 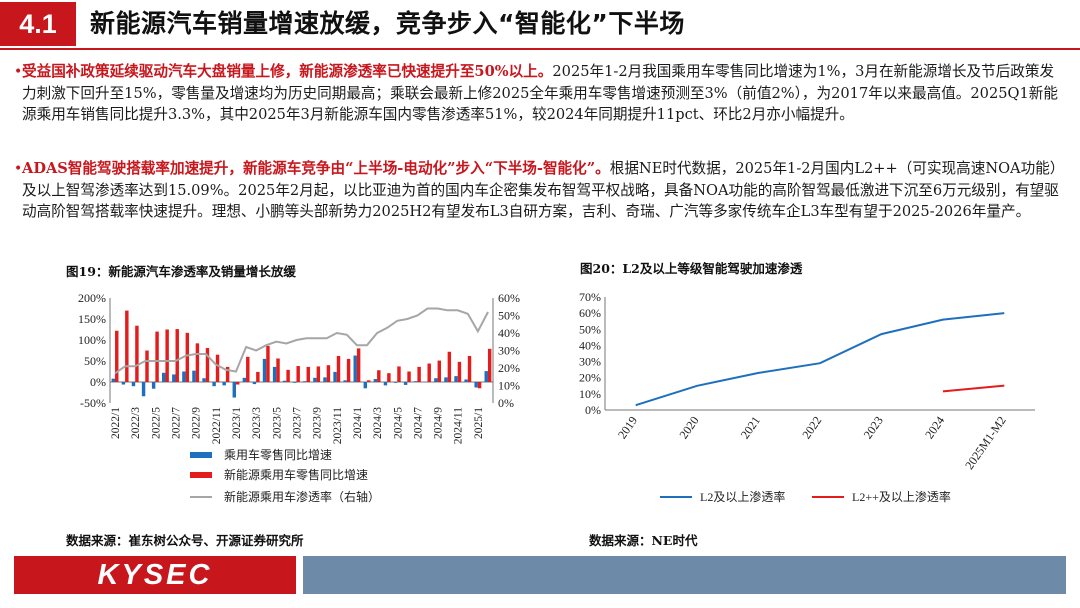 What do you see at coordinates (509, 368) in the screenshot?
I see `right-tick-label: 20%` at bounding box center [509, 368].